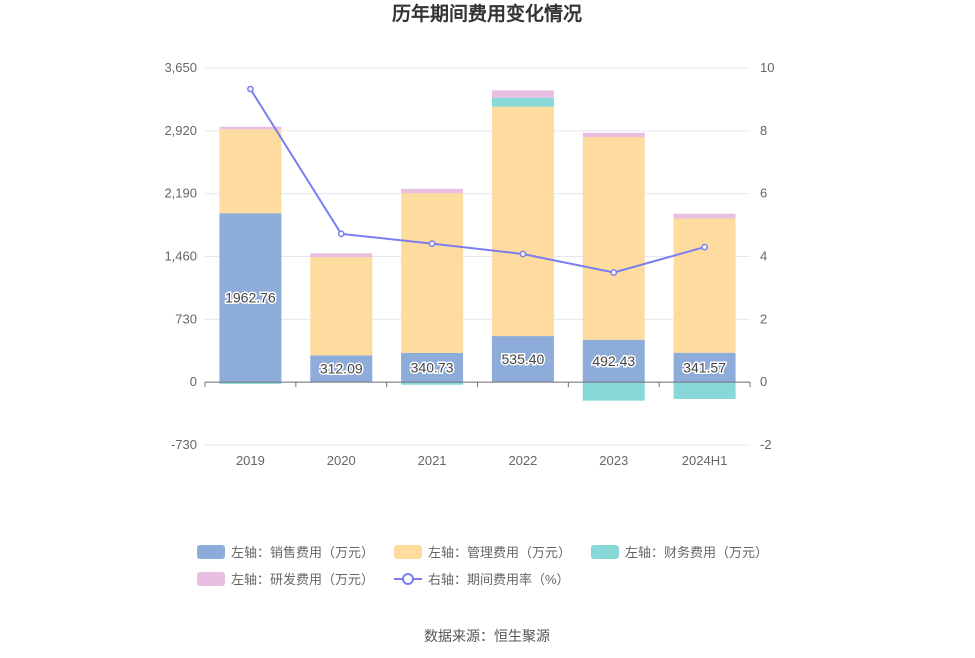  I want to click on rate-line-path, so click(477, 181).